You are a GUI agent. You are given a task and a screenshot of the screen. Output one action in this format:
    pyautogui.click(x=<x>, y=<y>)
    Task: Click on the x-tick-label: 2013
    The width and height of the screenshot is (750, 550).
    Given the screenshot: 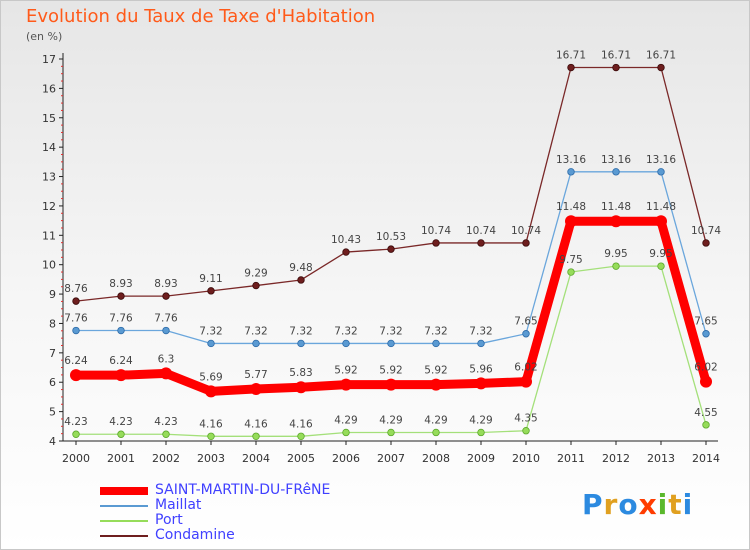 What is the action you would take?
    pyautogui.click(x=661, y=458)
    